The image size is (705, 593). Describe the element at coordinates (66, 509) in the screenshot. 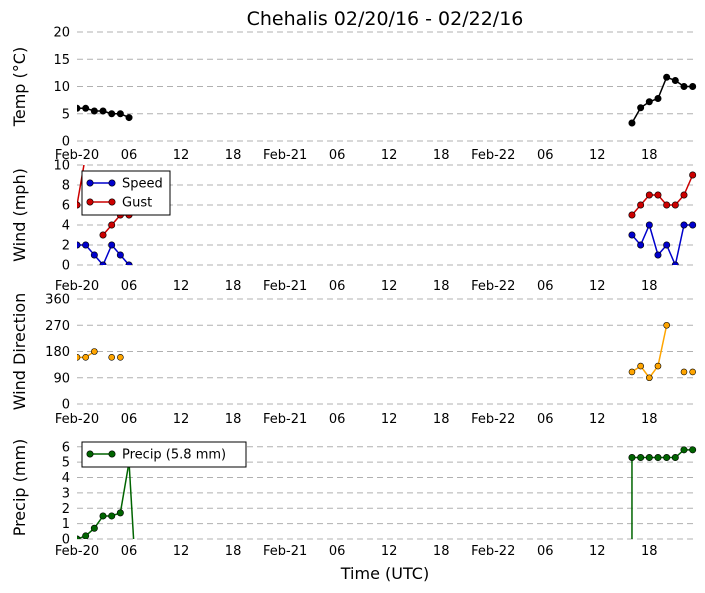

I see `y-tick-label: 2` at that location.